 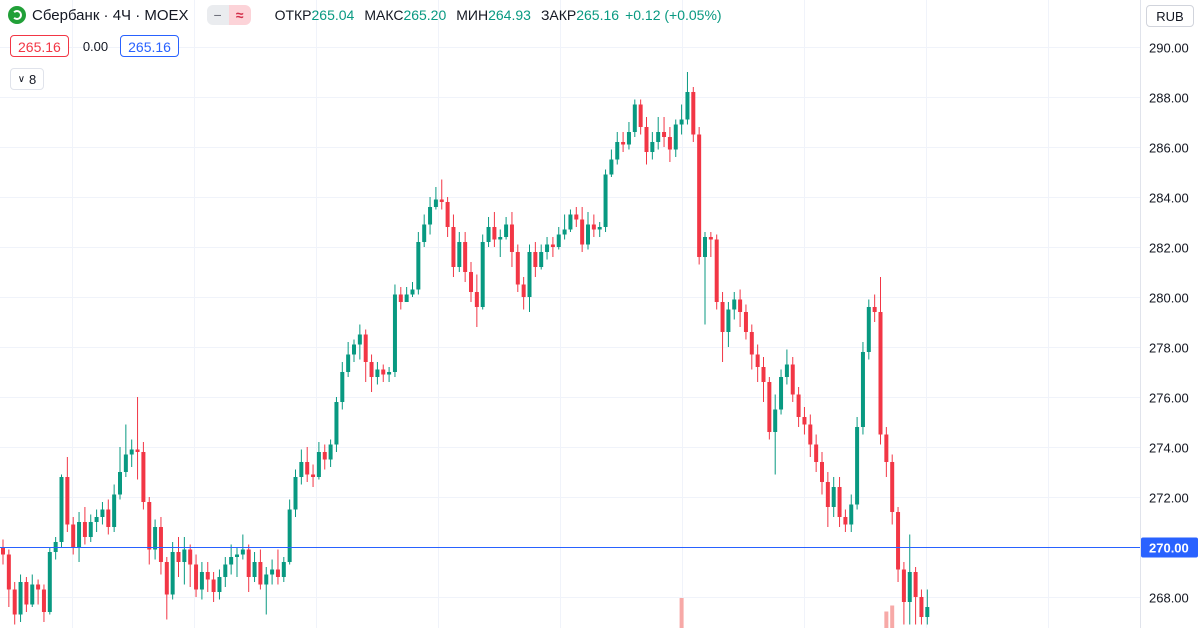 I want to click on indicators-toggle-button: ∨ 8, so click(x=27, y=79).